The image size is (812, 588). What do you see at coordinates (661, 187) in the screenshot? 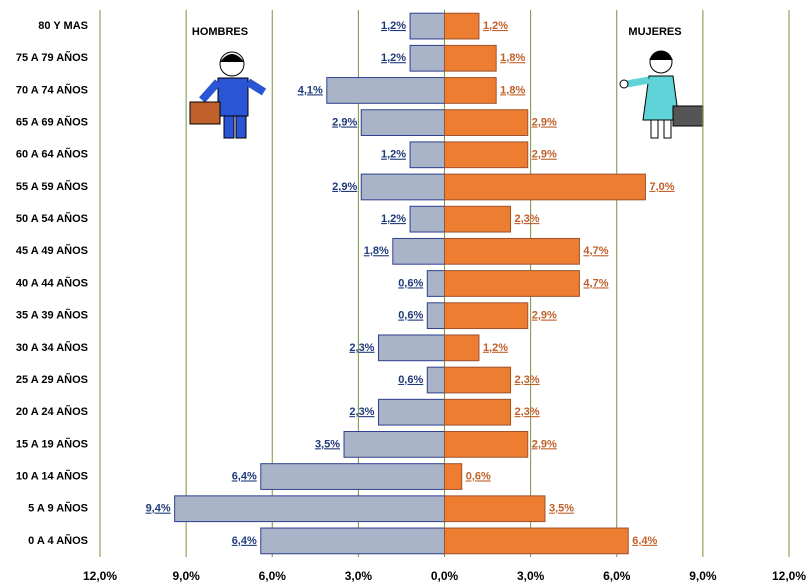
I see `value-label: 7,0%` at bounding box center [661, 187].